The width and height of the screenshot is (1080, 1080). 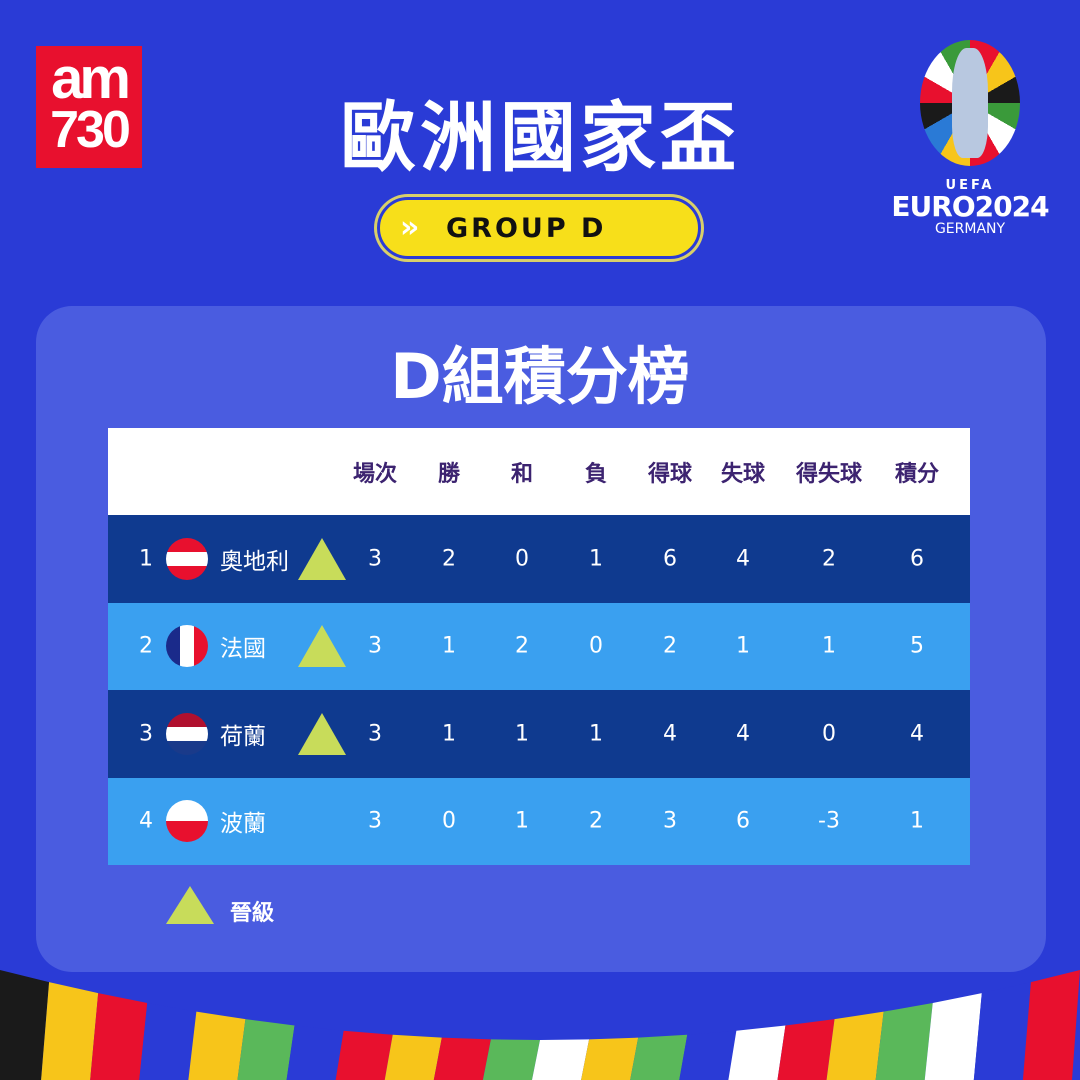 What do you see at coordinates (829, 474) in the screenshot?
I see `column-header: 得失球` at bounding box center [829, 474].